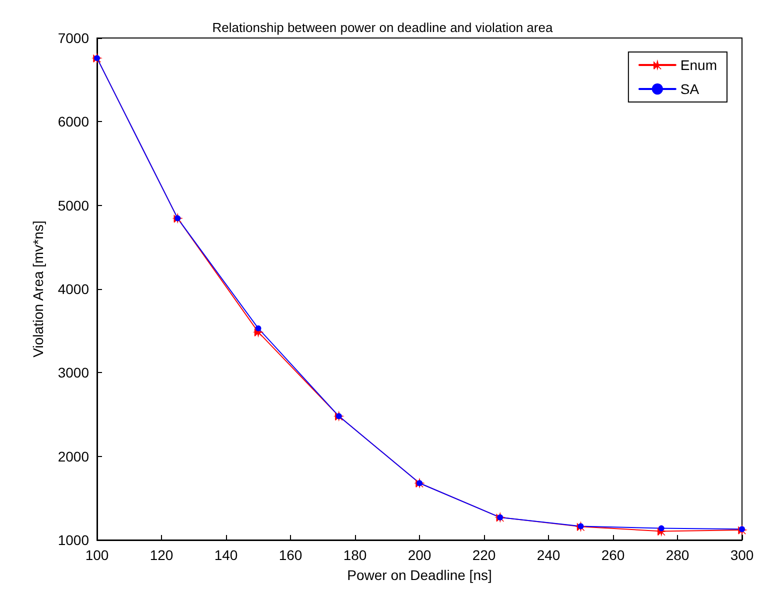 The image size is (765, 607). I want to click on y-axis-title: Violation Area [mv*ns], so click(38, 289).